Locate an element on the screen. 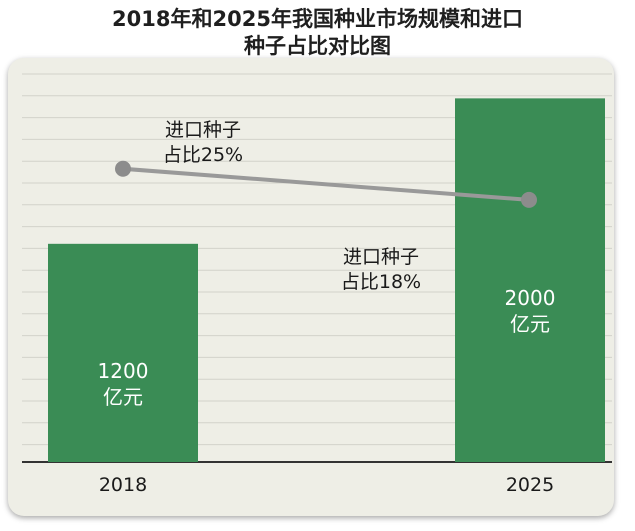 The height and width of the screenshot is (531, 635). chart-title-line-2: 种子占比对比图 is located at coordinates (317, 46).